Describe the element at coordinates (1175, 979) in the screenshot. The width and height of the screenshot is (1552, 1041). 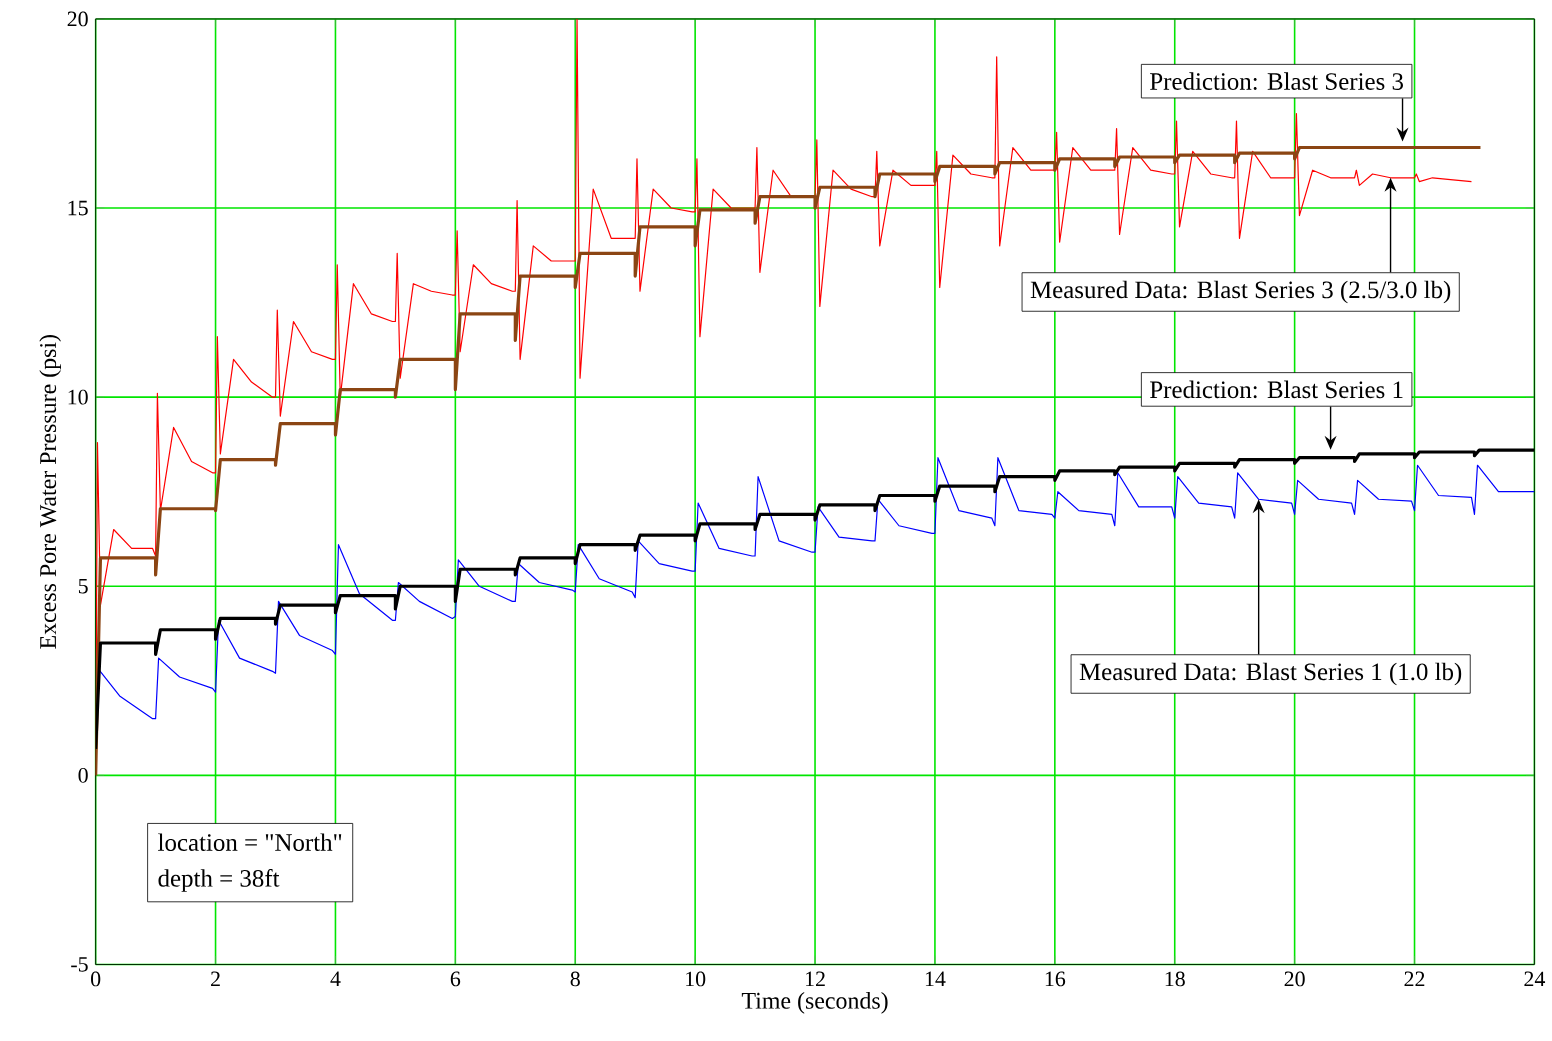
I see `x-tick-label: 18` at that location.